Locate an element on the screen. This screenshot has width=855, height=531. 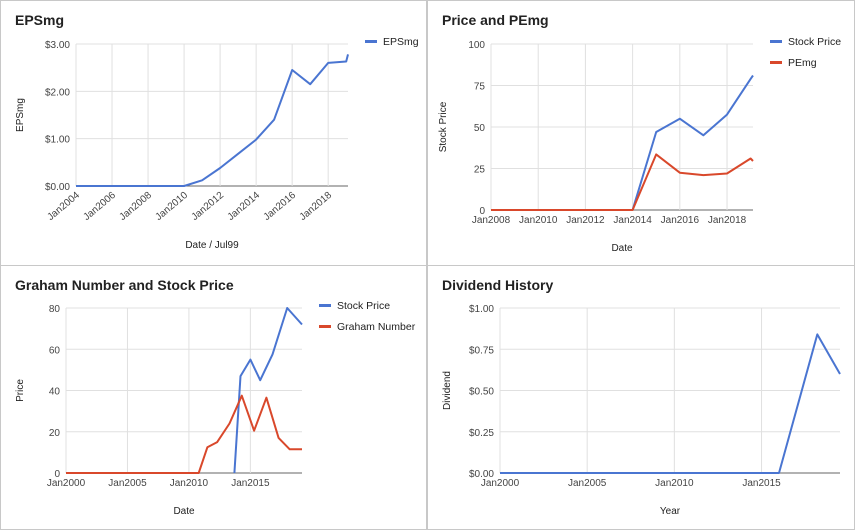
x-tick-label: Jan2004 is located at coordinates (63, 206).